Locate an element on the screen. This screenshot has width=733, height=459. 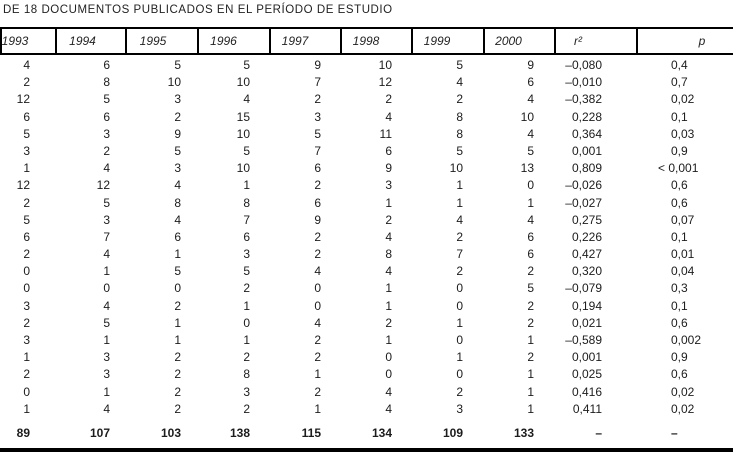
table-row: 5 3 4 7 9 2 4 4 0,275 0,07 is located at coordinates (366, 220).